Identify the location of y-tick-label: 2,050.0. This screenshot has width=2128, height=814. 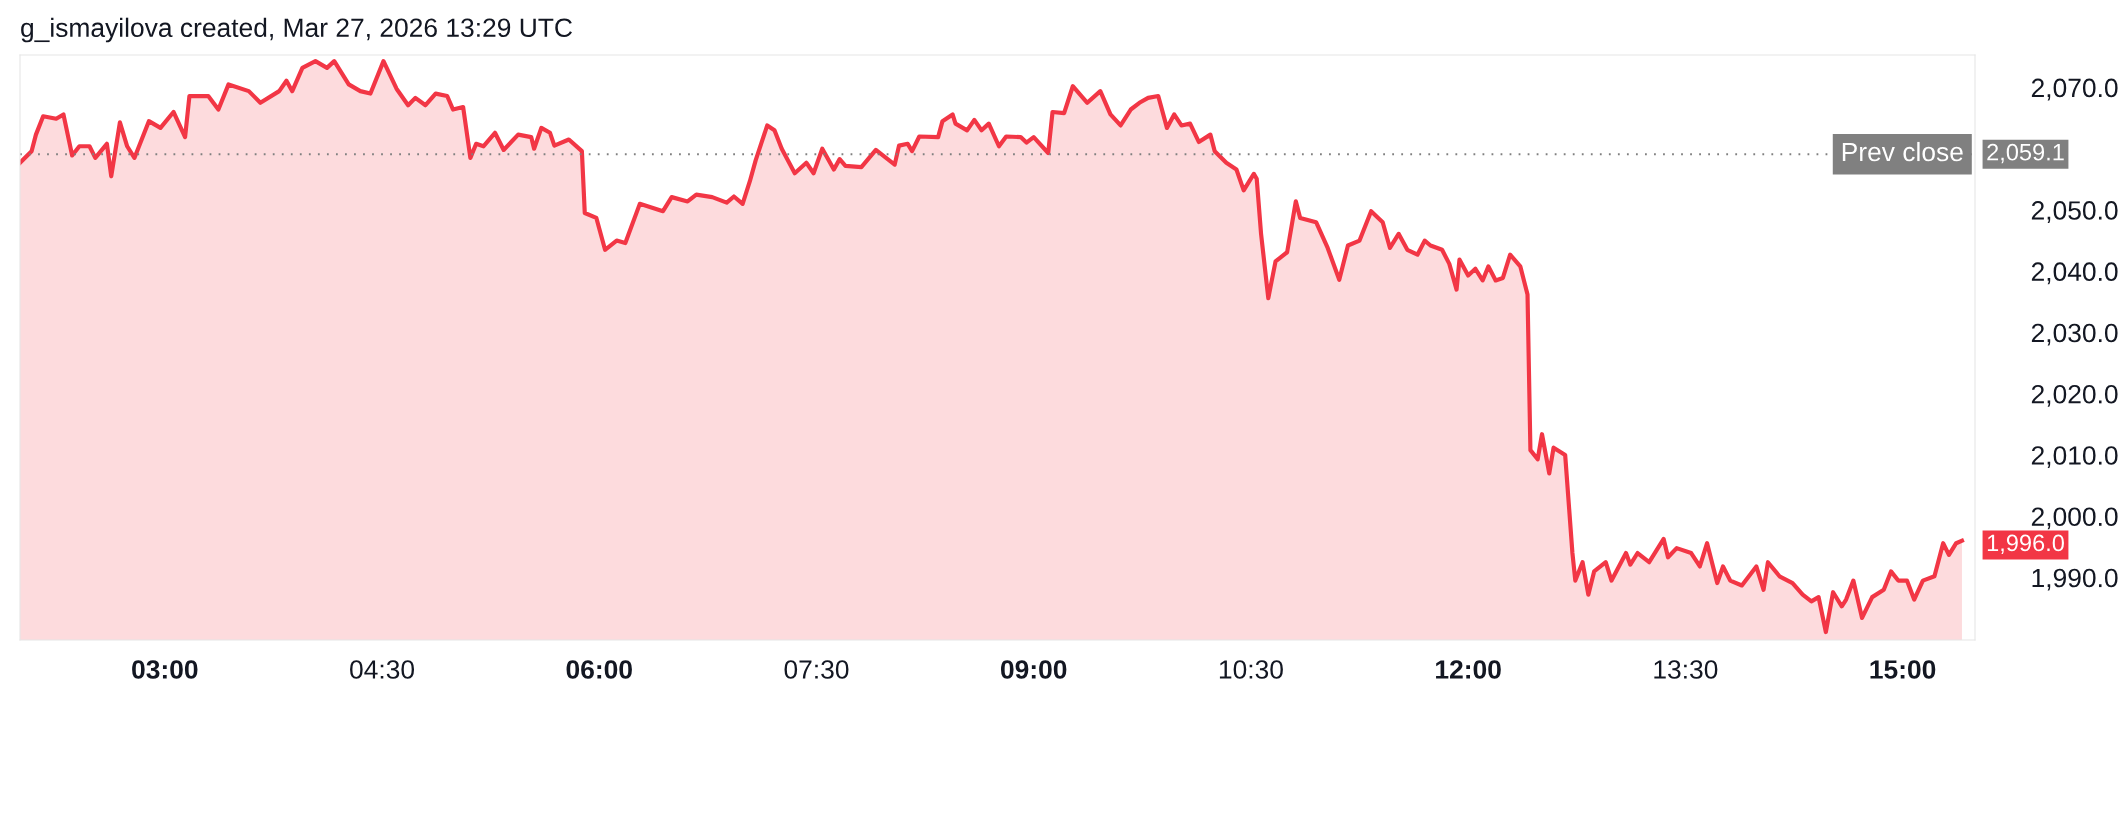
(2074, 212).